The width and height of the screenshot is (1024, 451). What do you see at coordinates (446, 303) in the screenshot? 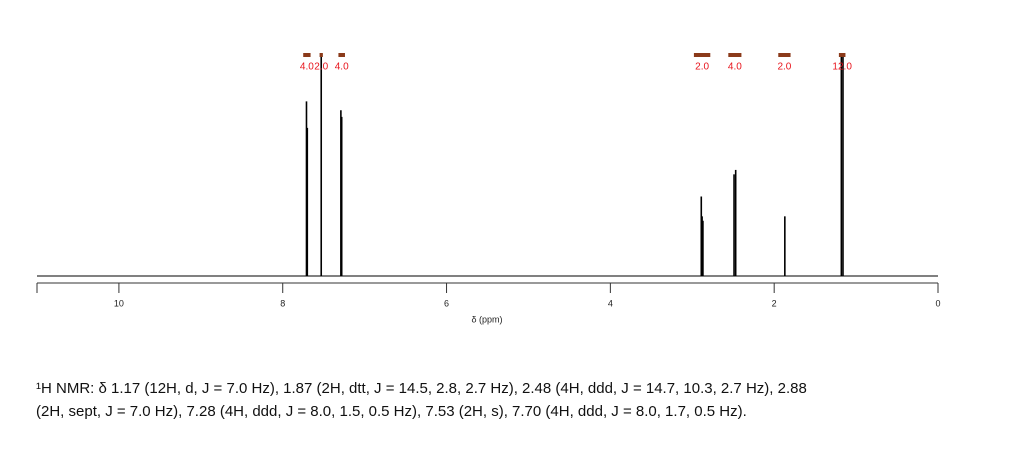
I see `x-tick-label: 6` at bounding box center [446, 303].